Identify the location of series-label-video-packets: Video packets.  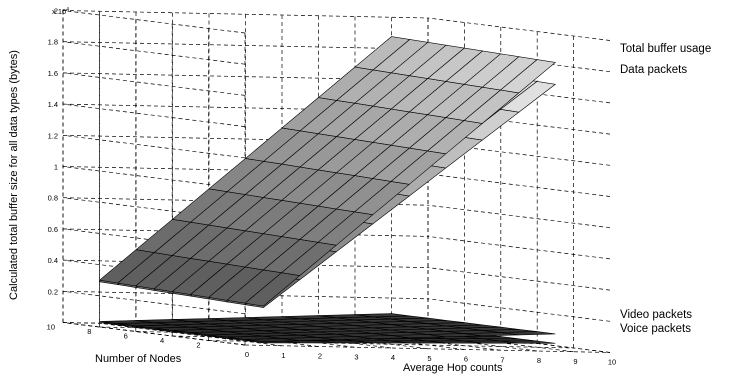
(656, 315).